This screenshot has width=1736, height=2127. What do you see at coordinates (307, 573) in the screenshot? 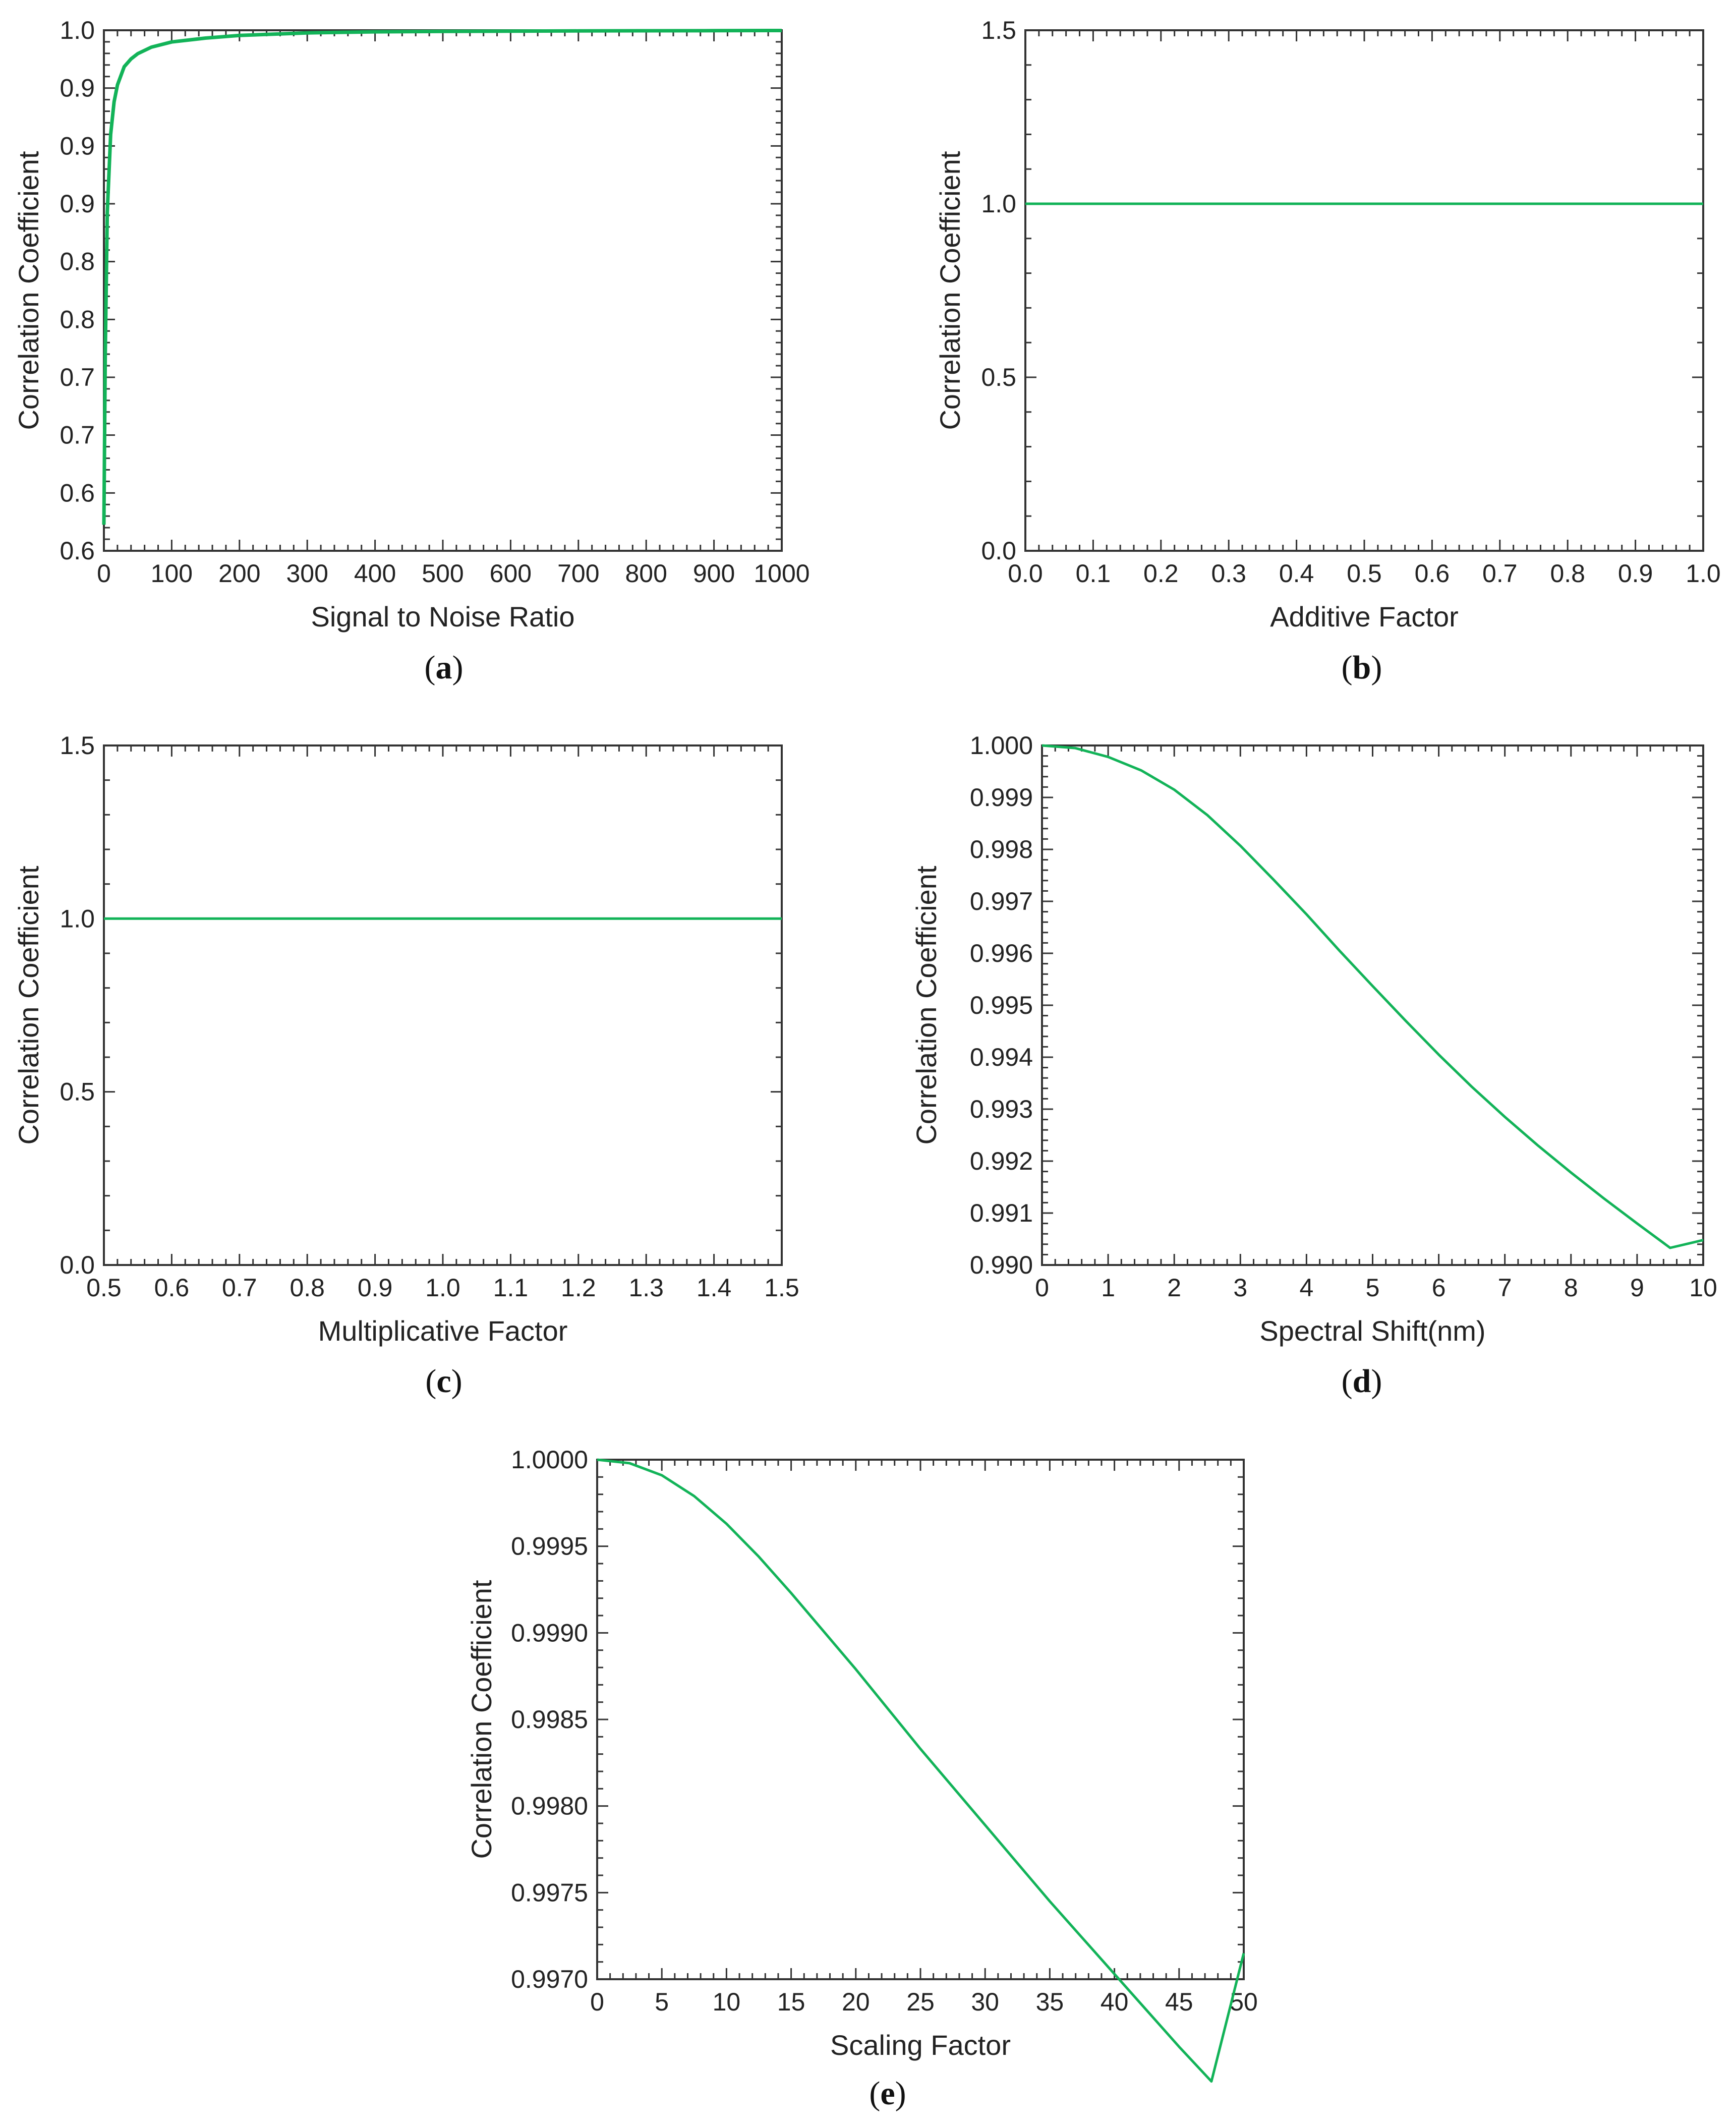
I see `x-tick-label: 300` at bounding box center [307, 573].